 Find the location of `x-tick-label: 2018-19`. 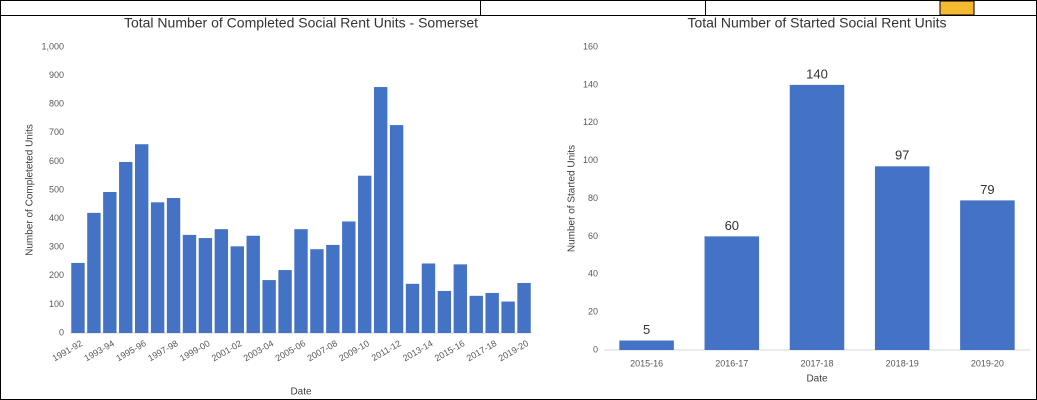

x-tick-label: 2018-19 is located at coordinates (902, 363).